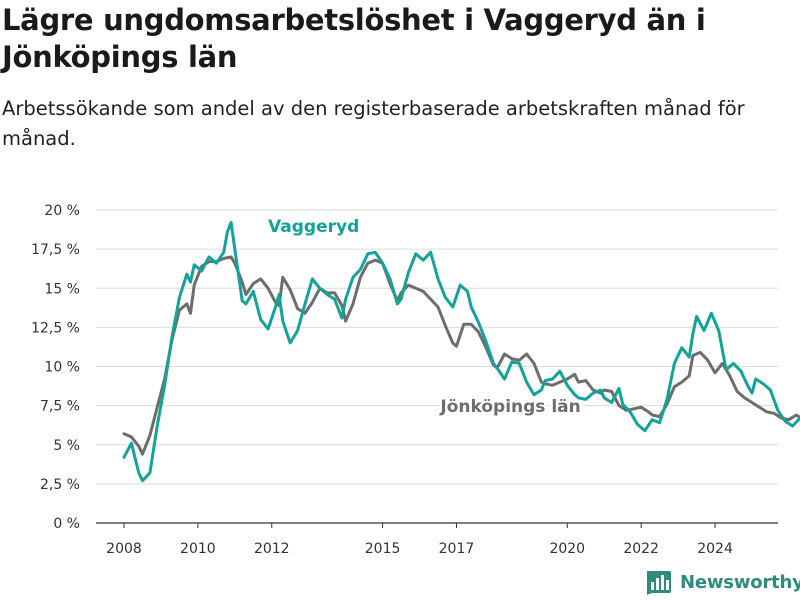 Image resolution: width=800 pixels, height=600 pixels. I want to click on newsworthy-logo: Newsworthy, so click(722, 582).